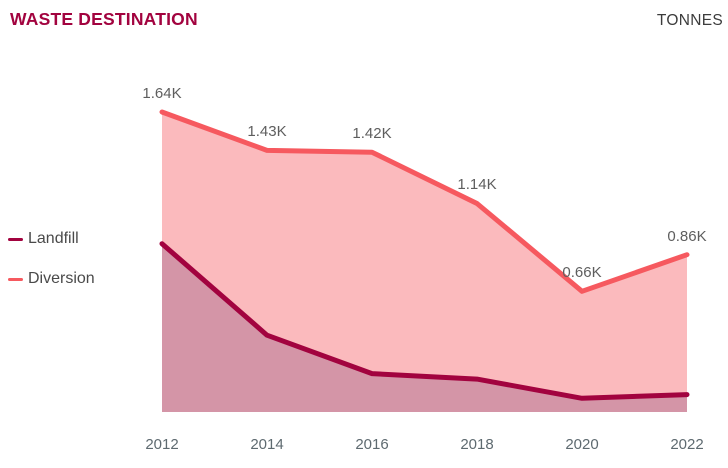  Describe the element at coordinates (582, 273) in the screenshot. I see `data-label-2020: 0.66K` at that location.